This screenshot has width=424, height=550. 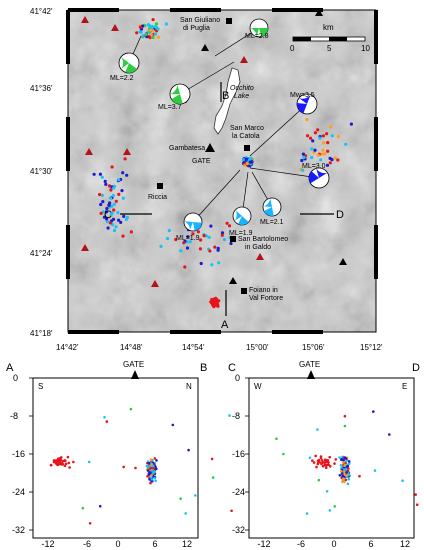 What do you see at coordinates (292, 48) in the screenshot?
I see `scale-tick-0: 0` at bounding box center [292, 48].